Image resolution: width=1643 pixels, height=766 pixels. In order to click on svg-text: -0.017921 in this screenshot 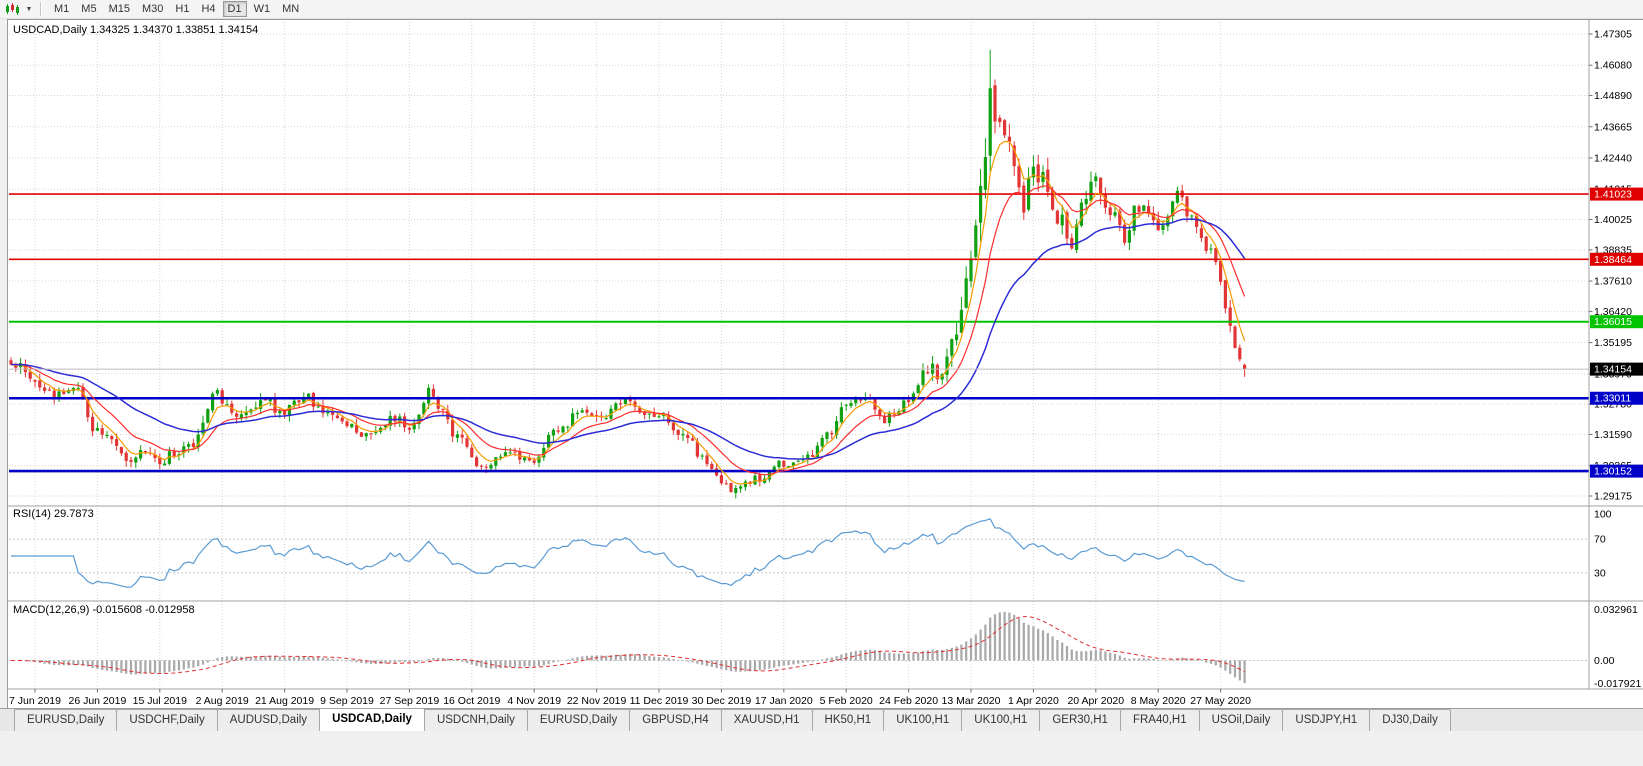, I will do `click(1617, 684)`.